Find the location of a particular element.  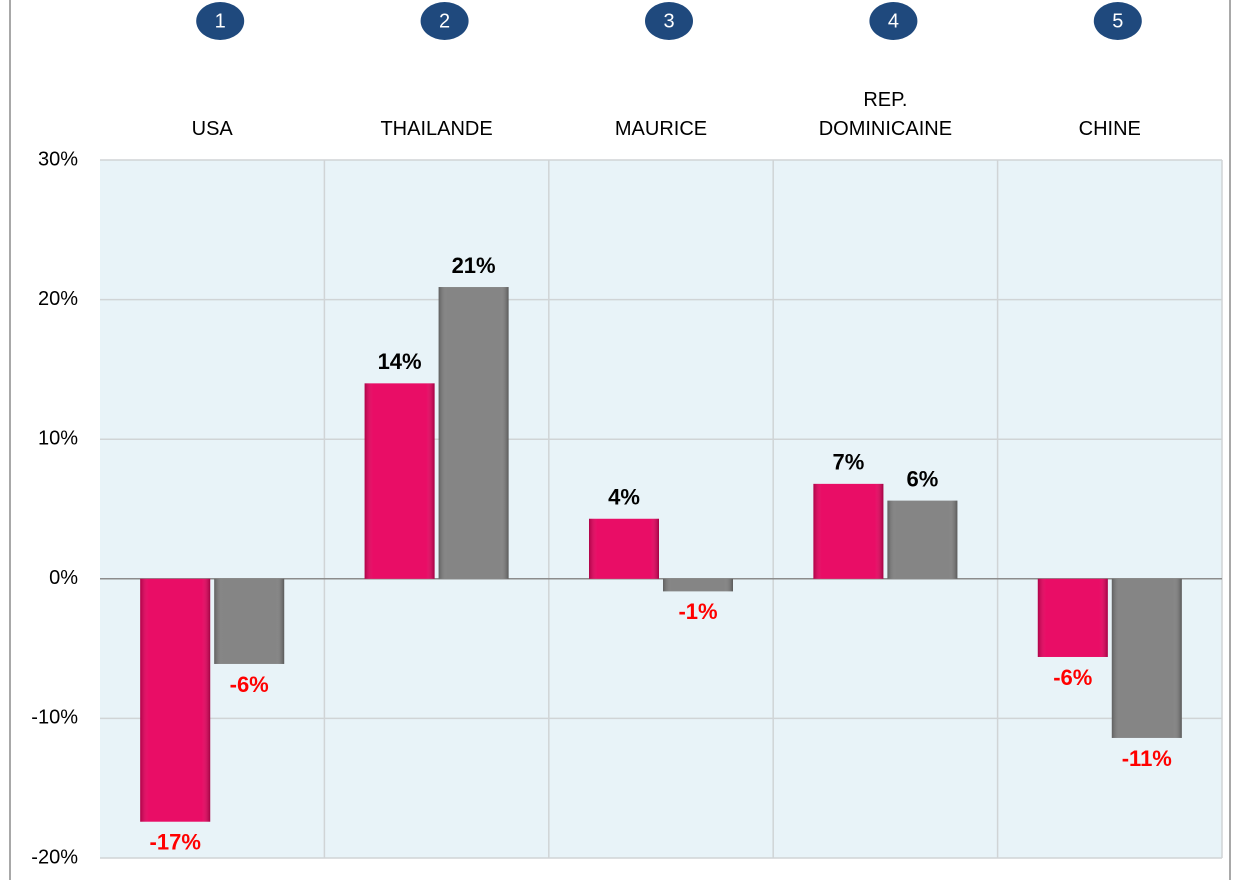

rank-label: 1 is located at coordinates (220, 21).